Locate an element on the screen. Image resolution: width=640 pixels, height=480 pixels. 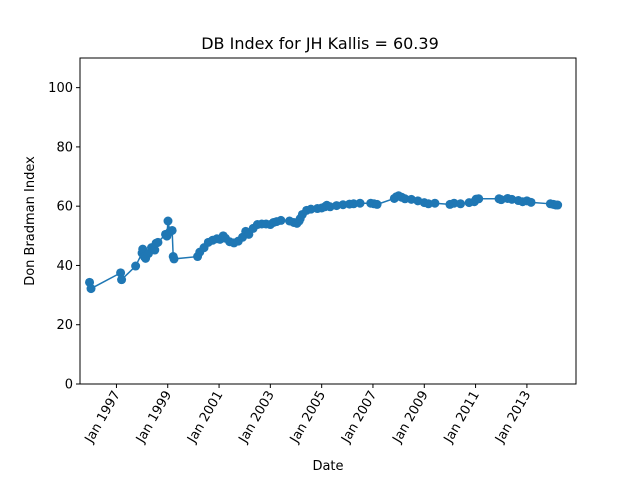
y-tick-label: 100 is located at coordinates (60, 88).